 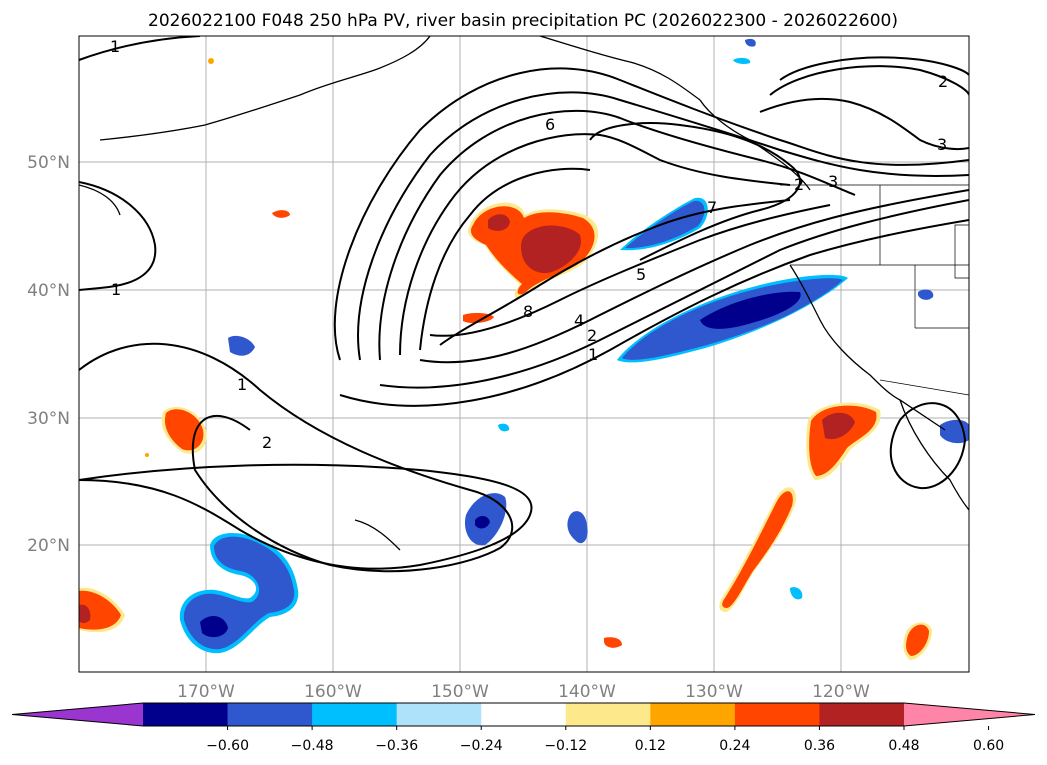 I want to click on colorbar-tick-label: −0.36, so click(x=396, y=746).